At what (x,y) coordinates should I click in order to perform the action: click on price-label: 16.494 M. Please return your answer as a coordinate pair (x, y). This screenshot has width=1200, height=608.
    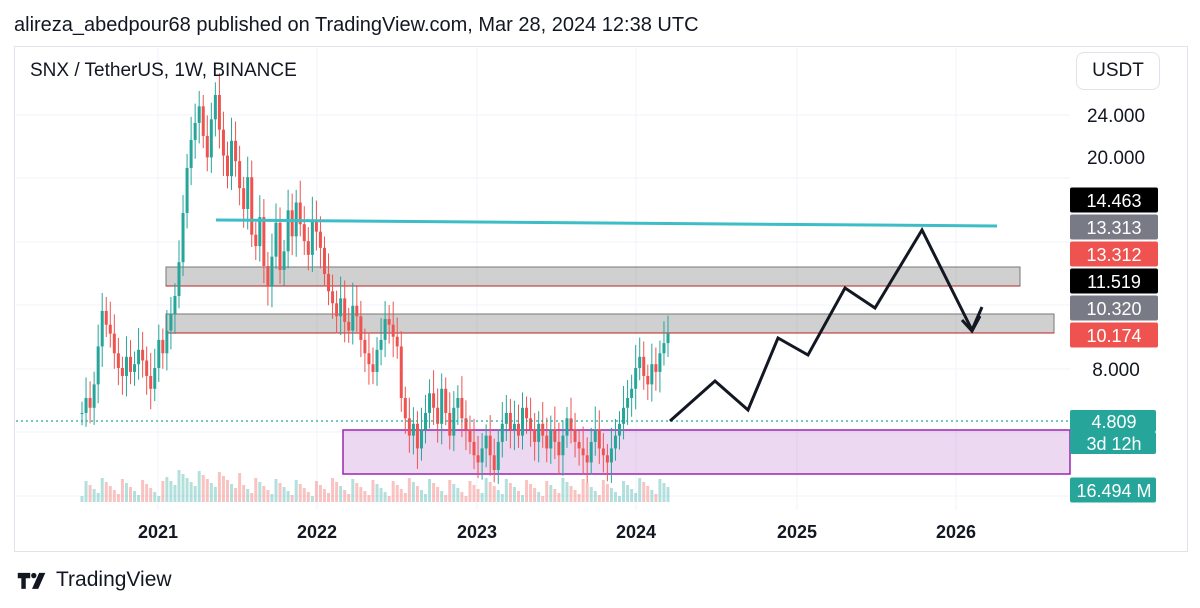
    Looking at the image, I should click on (1113, 490).